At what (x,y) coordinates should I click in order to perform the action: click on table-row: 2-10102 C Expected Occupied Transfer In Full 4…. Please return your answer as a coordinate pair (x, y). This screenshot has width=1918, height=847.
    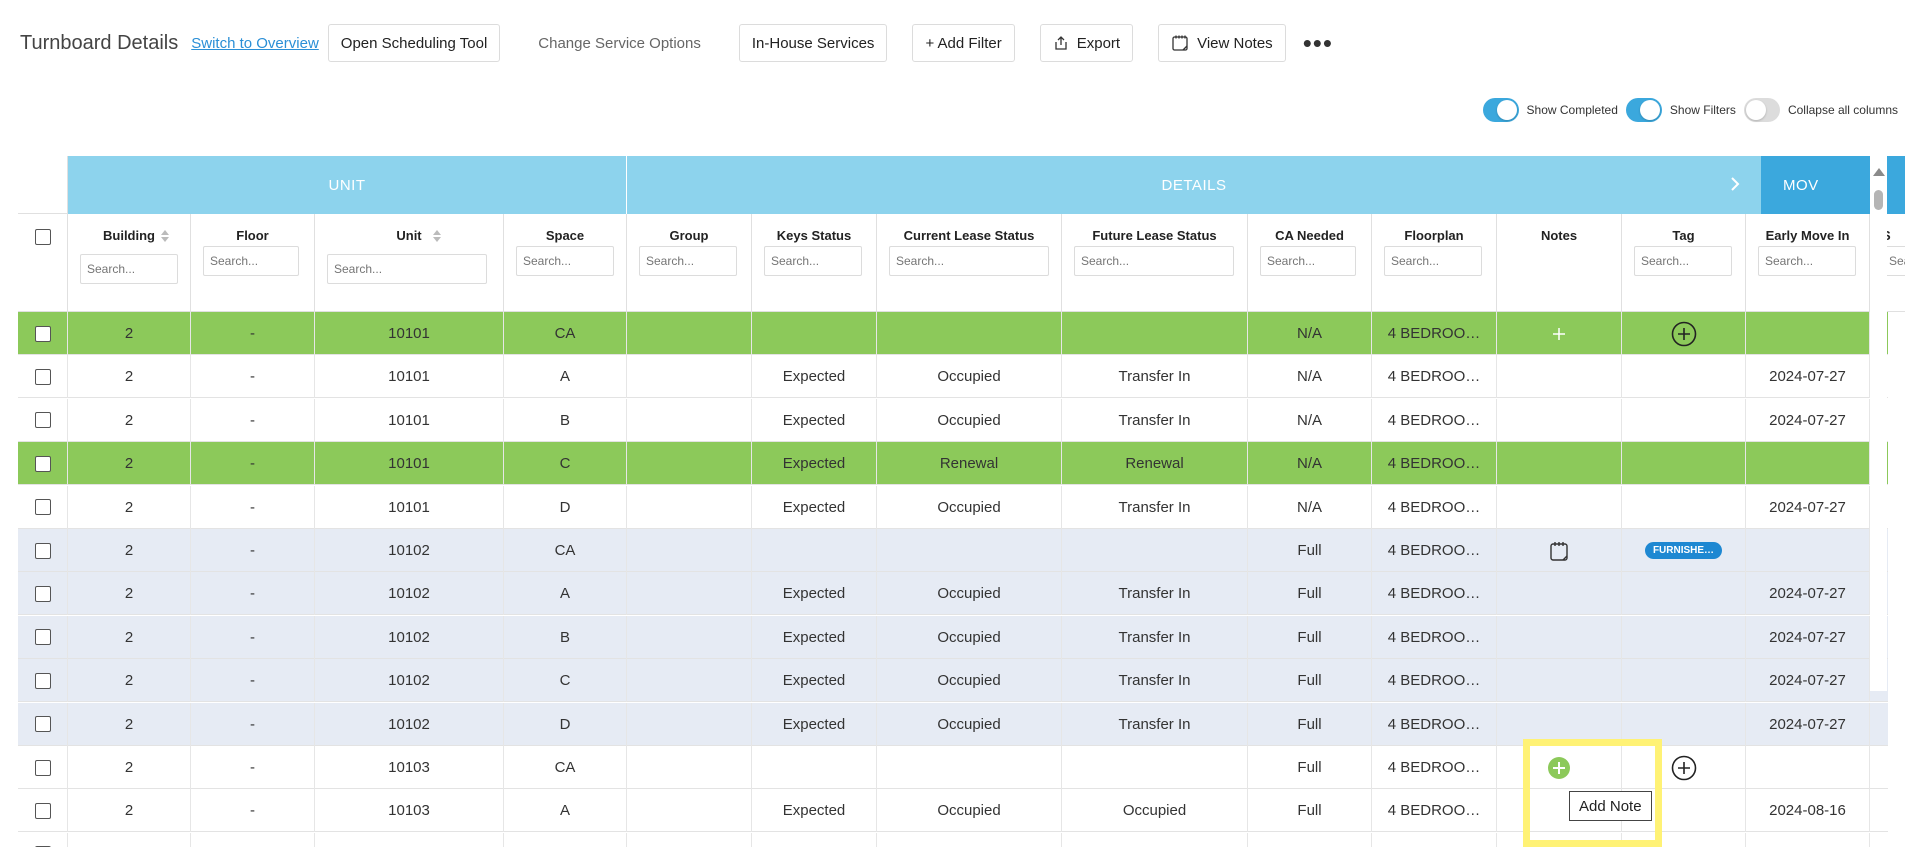
    Looking at the image, I should click on (953, 681).